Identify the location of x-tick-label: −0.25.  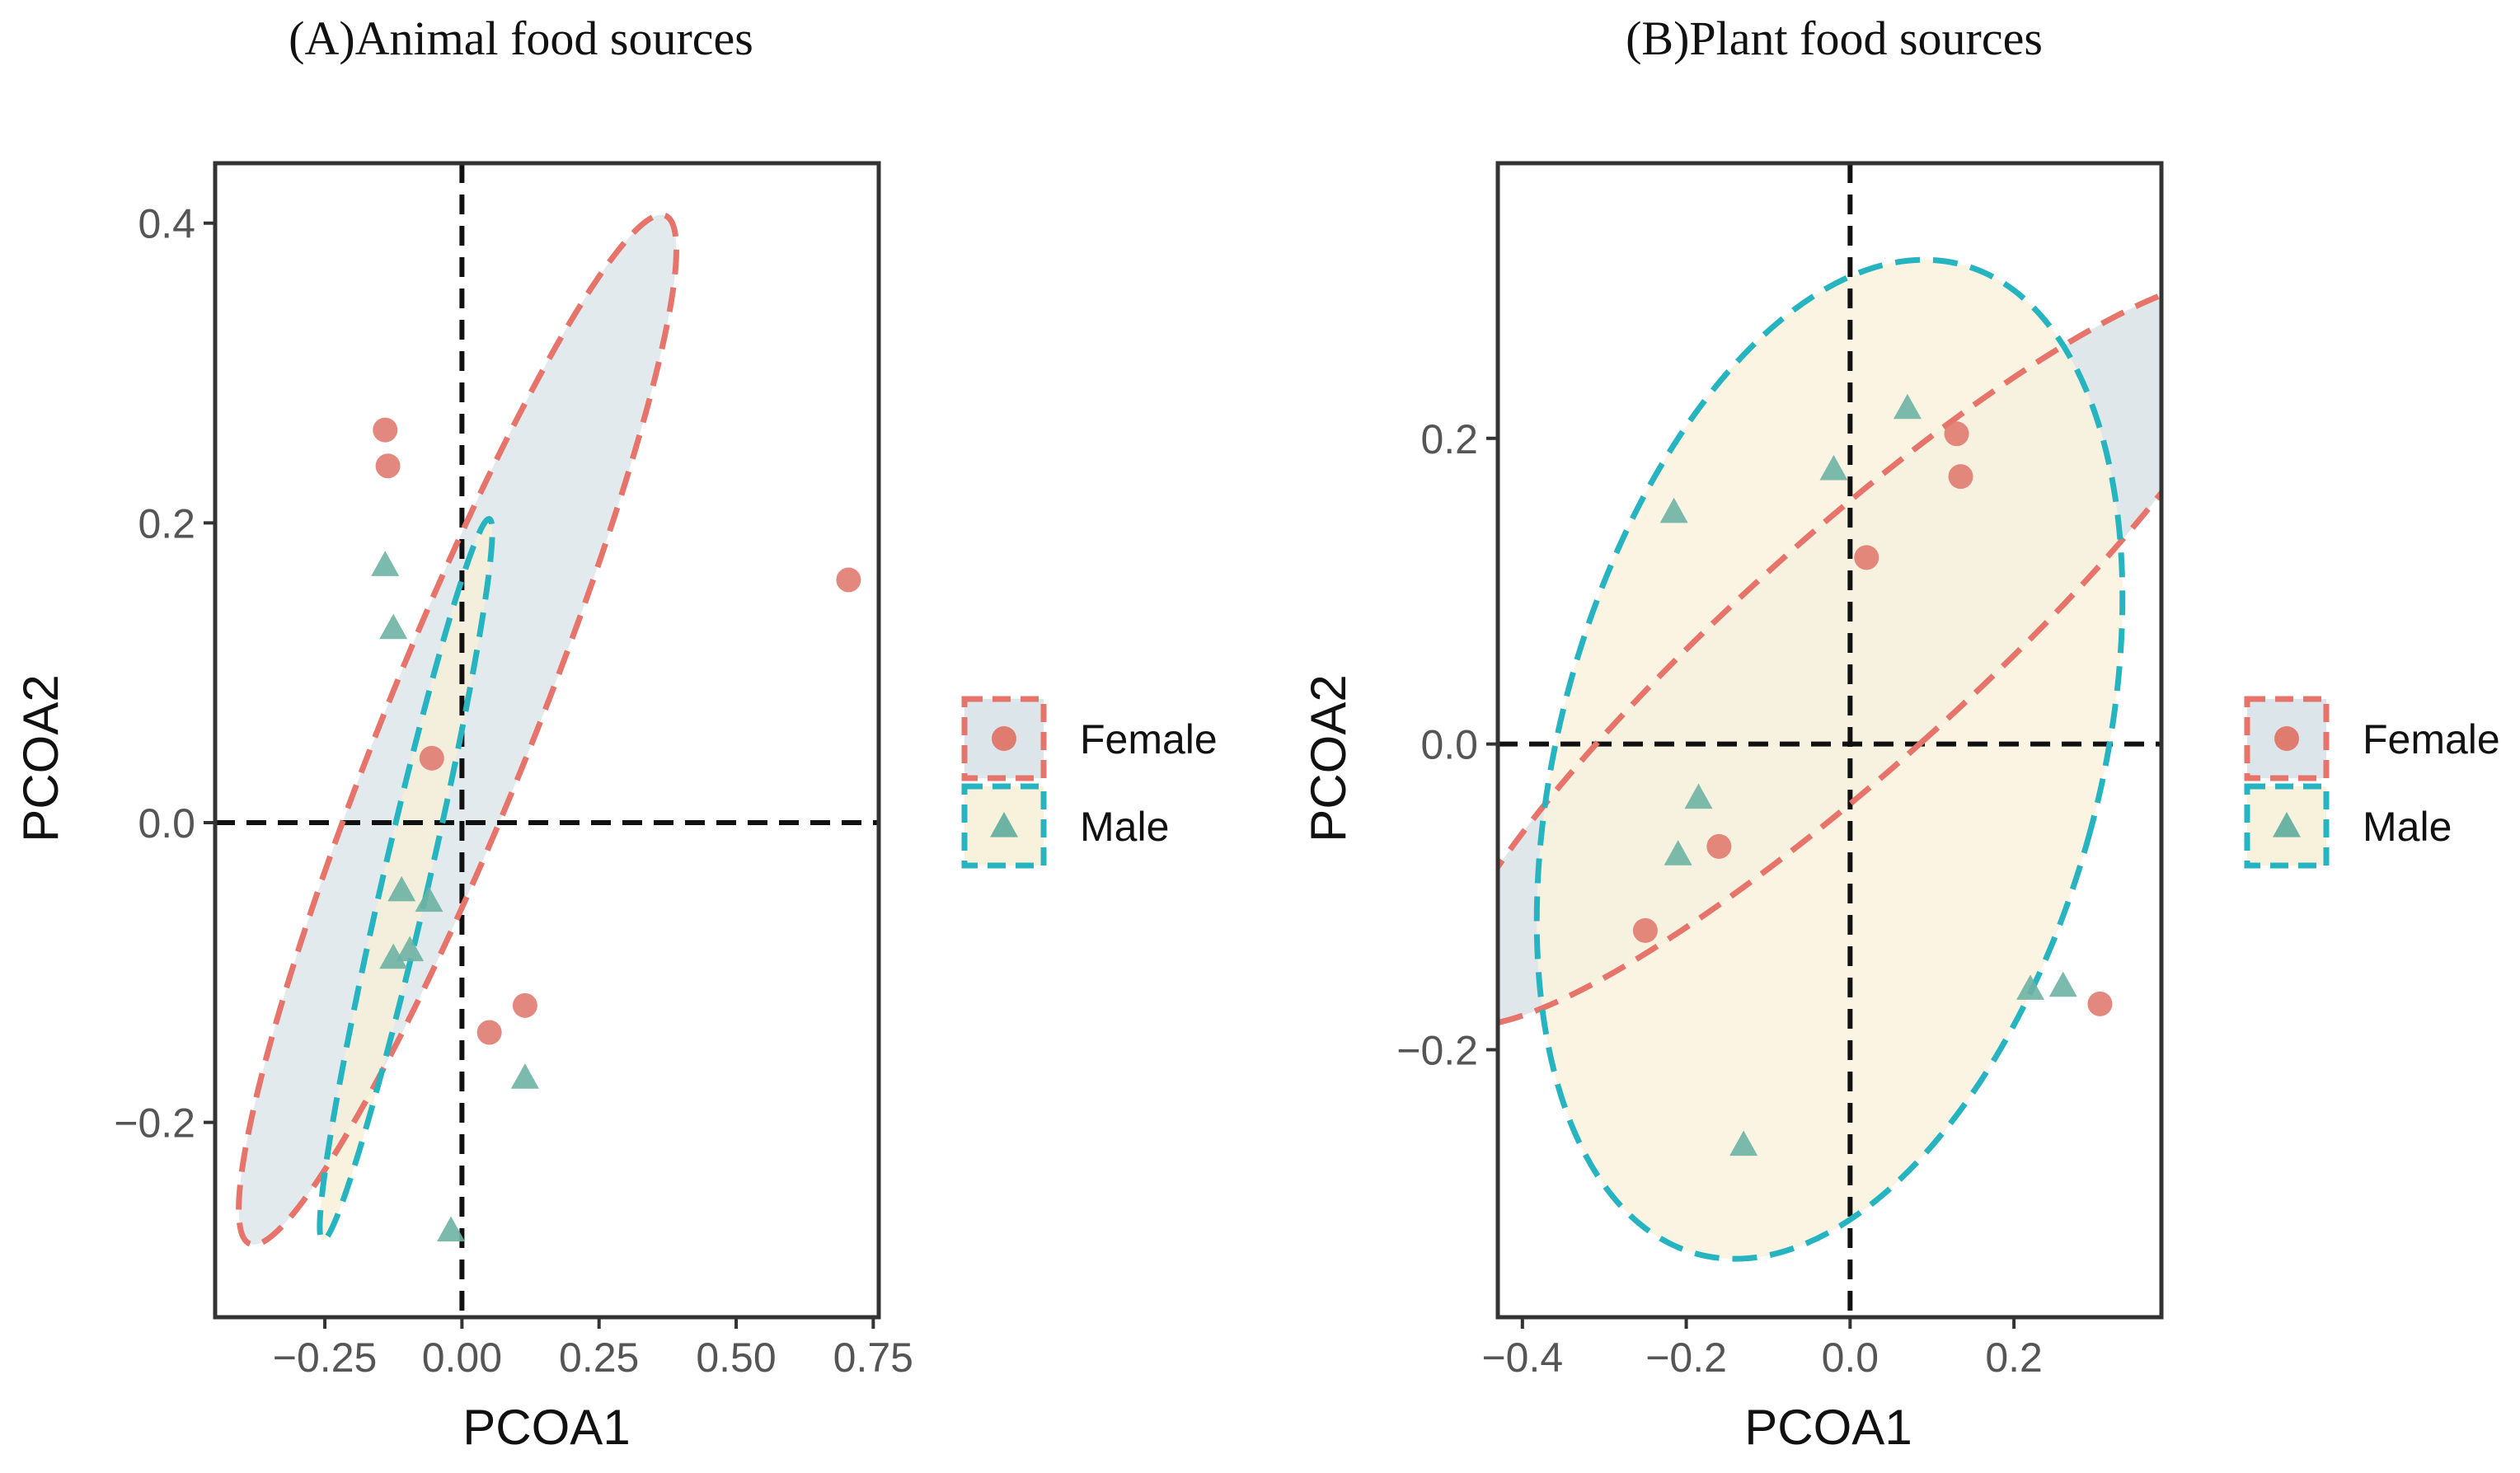
(325, 1358).